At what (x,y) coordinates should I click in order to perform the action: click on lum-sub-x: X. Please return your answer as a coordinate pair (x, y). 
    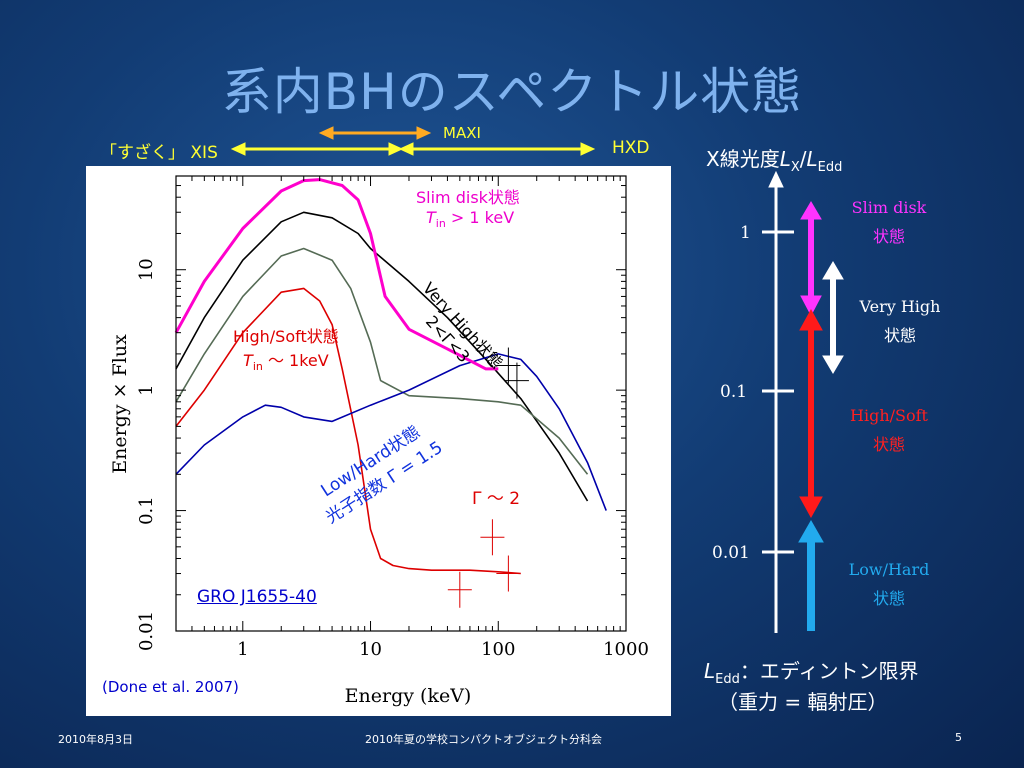
    Looking at the image, I should click on (795, 167).